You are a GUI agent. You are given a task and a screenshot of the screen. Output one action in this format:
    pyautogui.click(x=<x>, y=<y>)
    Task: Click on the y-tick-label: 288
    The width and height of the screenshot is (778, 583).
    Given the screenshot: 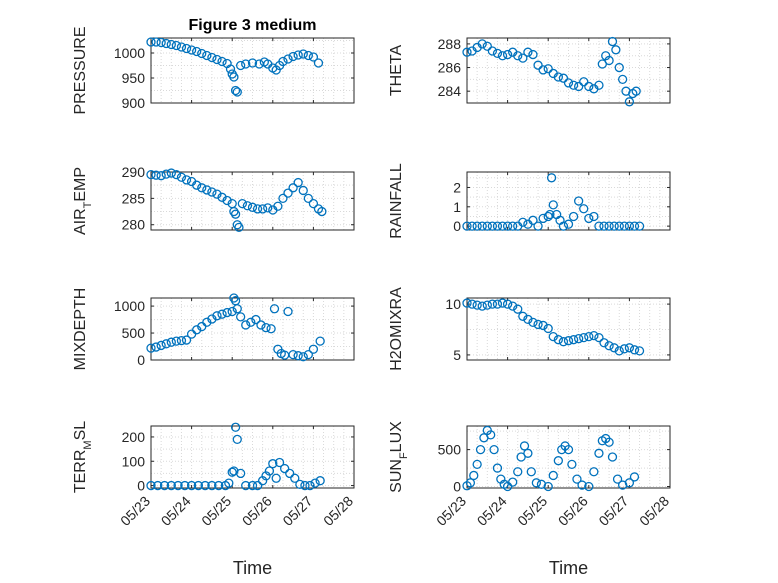 What is the action you would take?
    pyautogui.click(x=450, y=44)
    